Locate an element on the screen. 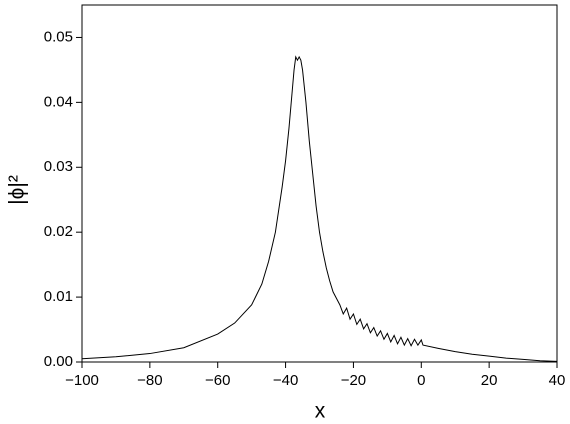 The width and height of the screenshot is (570, 424). y-tick-label: 0.03 is located at coordinates (58, 166).